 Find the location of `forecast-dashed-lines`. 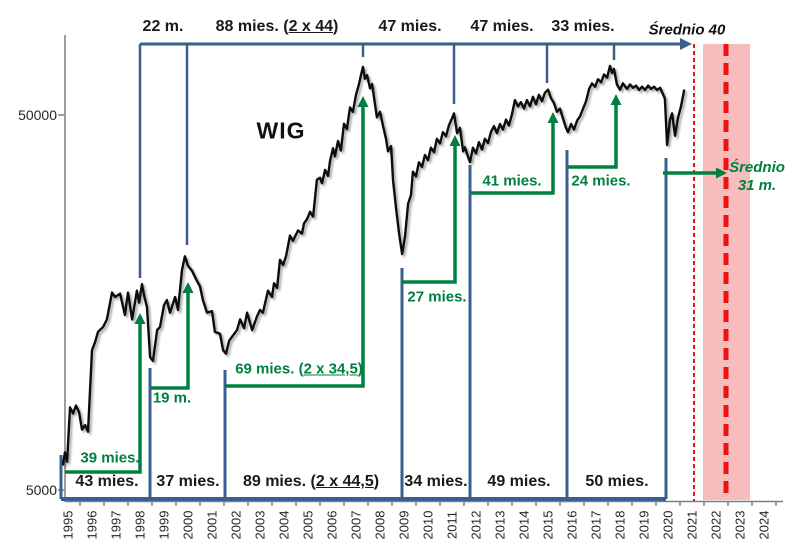

forecast-dashed-lines is located at coordinates (711, 272).